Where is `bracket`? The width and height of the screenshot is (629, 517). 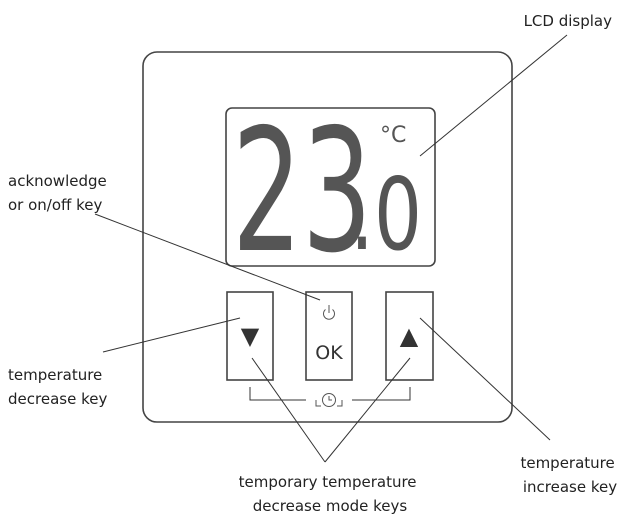 bracket is located at coordinates (330, 394).